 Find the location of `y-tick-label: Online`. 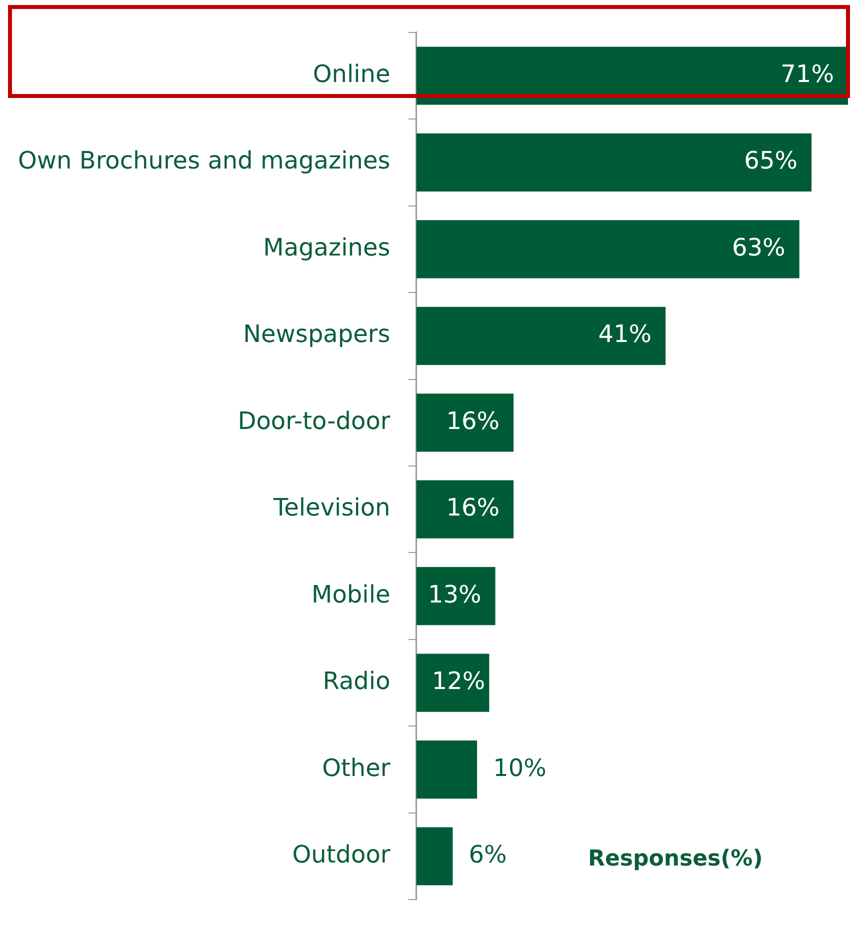

y-tick-label: Online is located at coordinates (351, 74).